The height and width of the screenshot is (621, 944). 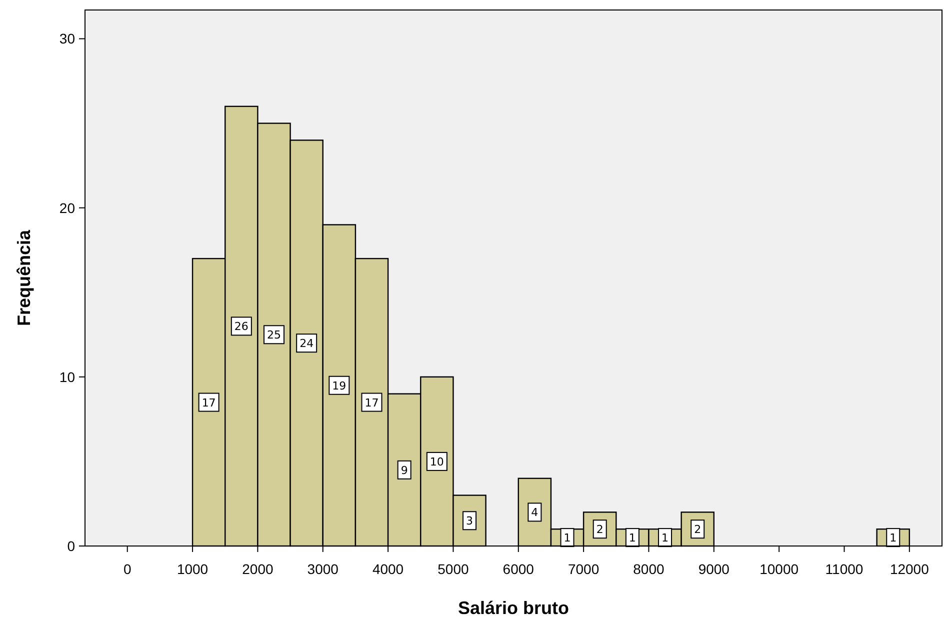 I want to click on x-tick-label: 11000, so click(x=844, y=569).